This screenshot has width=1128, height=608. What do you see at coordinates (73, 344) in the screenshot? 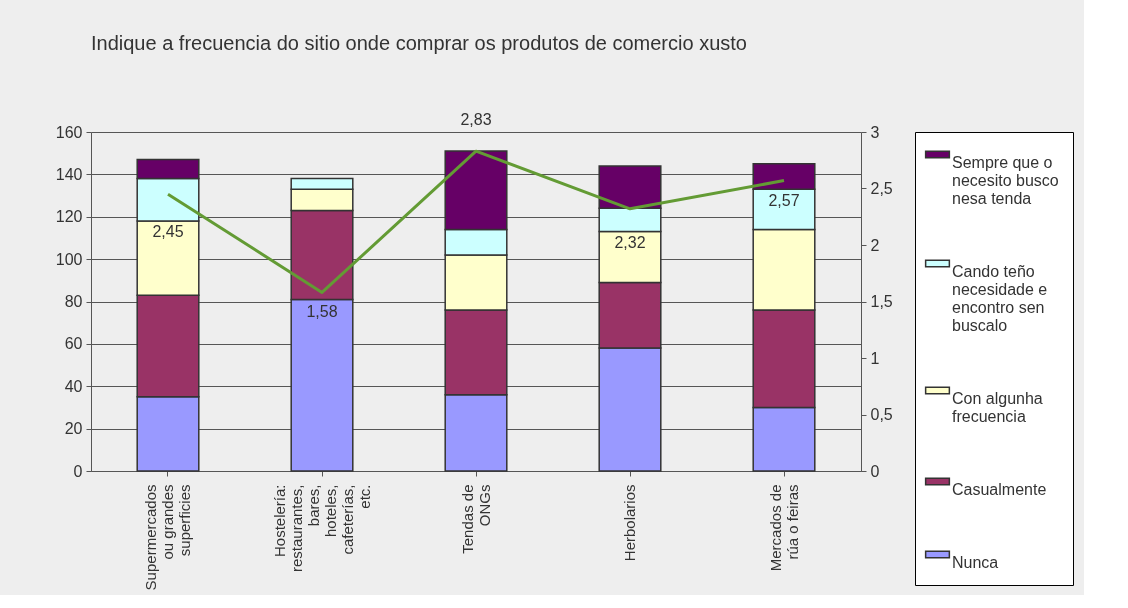
I see `y-tick-label: 60` at bounding box center [73, 344].